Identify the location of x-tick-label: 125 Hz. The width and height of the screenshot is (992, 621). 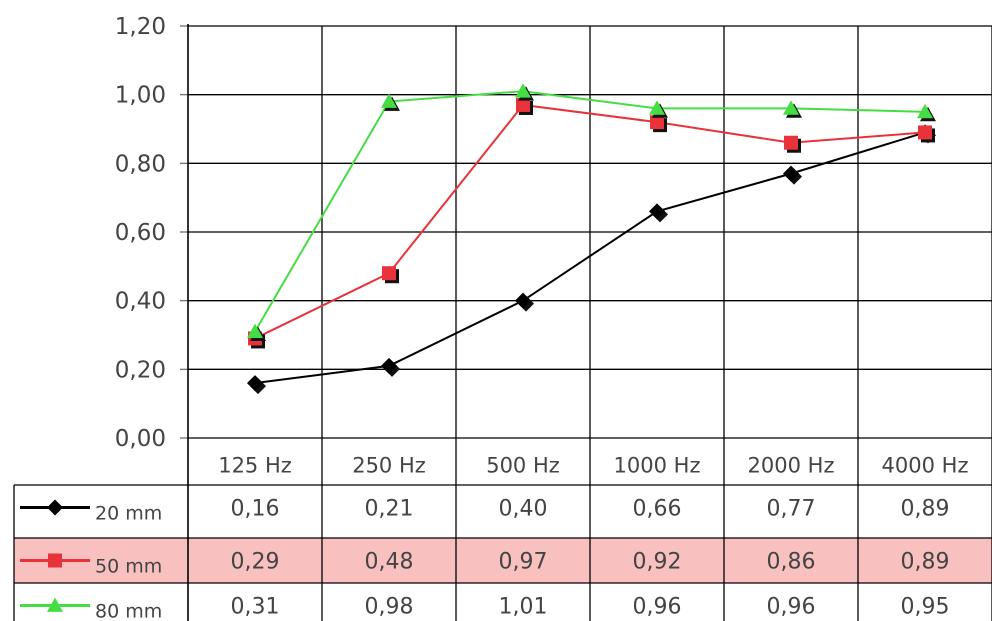
(255, 466).